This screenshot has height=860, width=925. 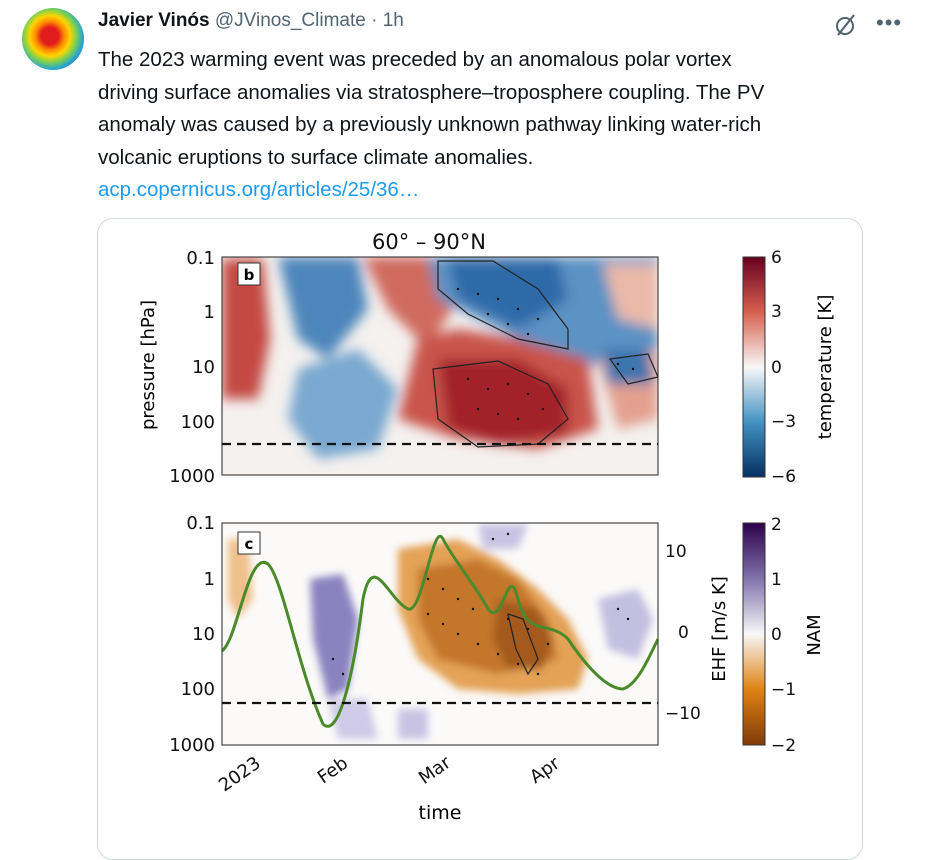 What do you see at coordinates (148, 365) in the screenshot?
I see `y-axis-label-b: pressure [hPa]` at bounding box center [148, 365].